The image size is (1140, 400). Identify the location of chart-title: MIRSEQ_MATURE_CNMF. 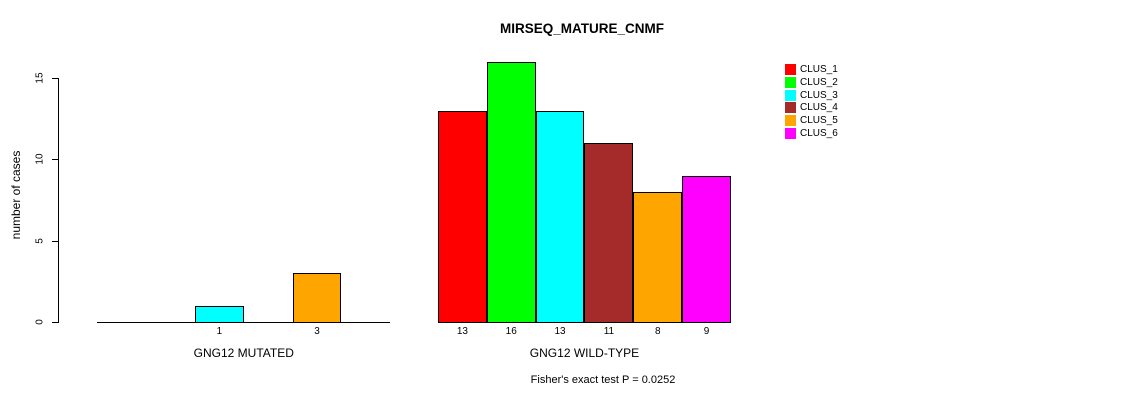
(582, 28).